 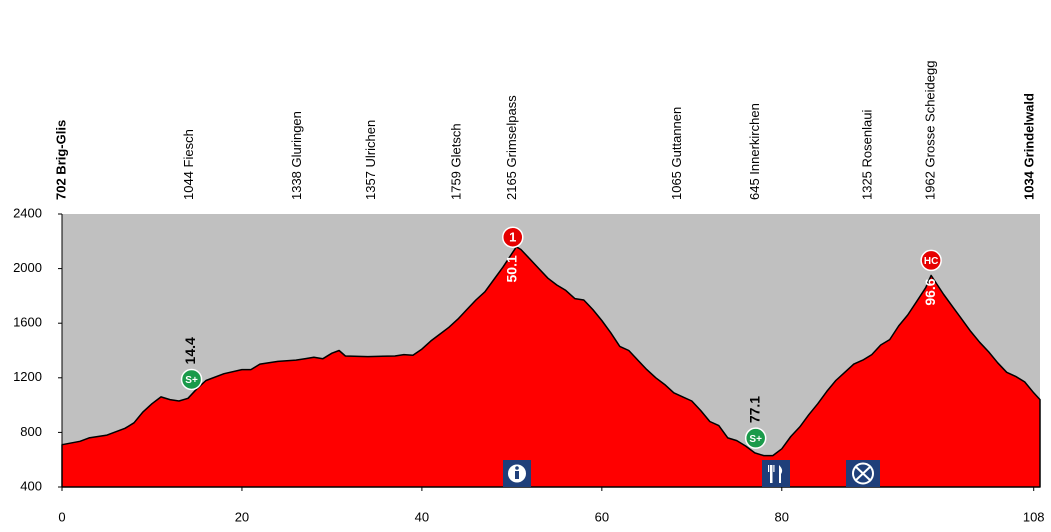 I want to click on sprint-km-label: 77.1, so click(x=754, y=409).